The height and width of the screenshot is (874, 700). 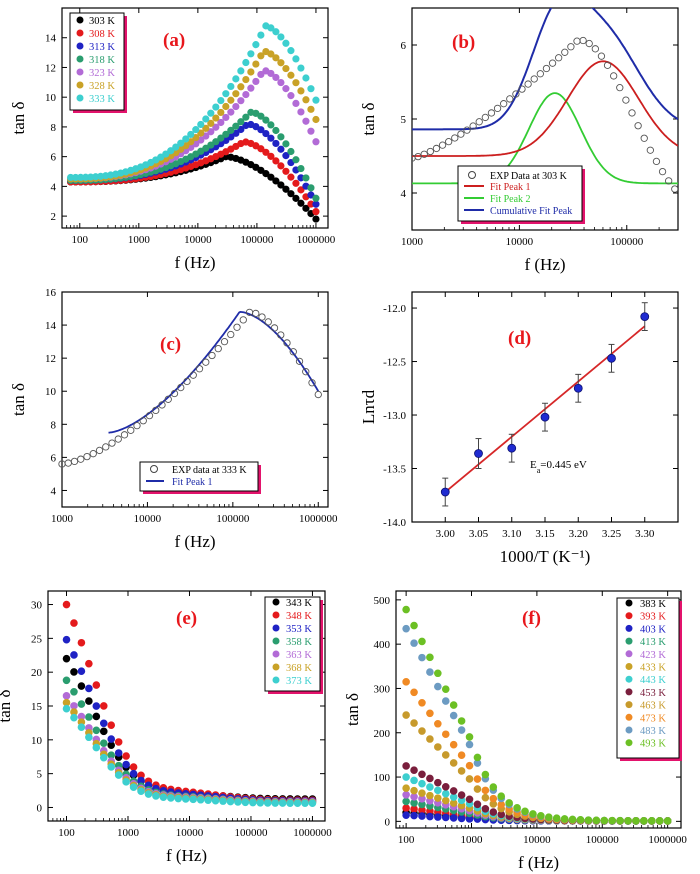 I want to click on fit-peak-2-line, so click(x=545, y=138).